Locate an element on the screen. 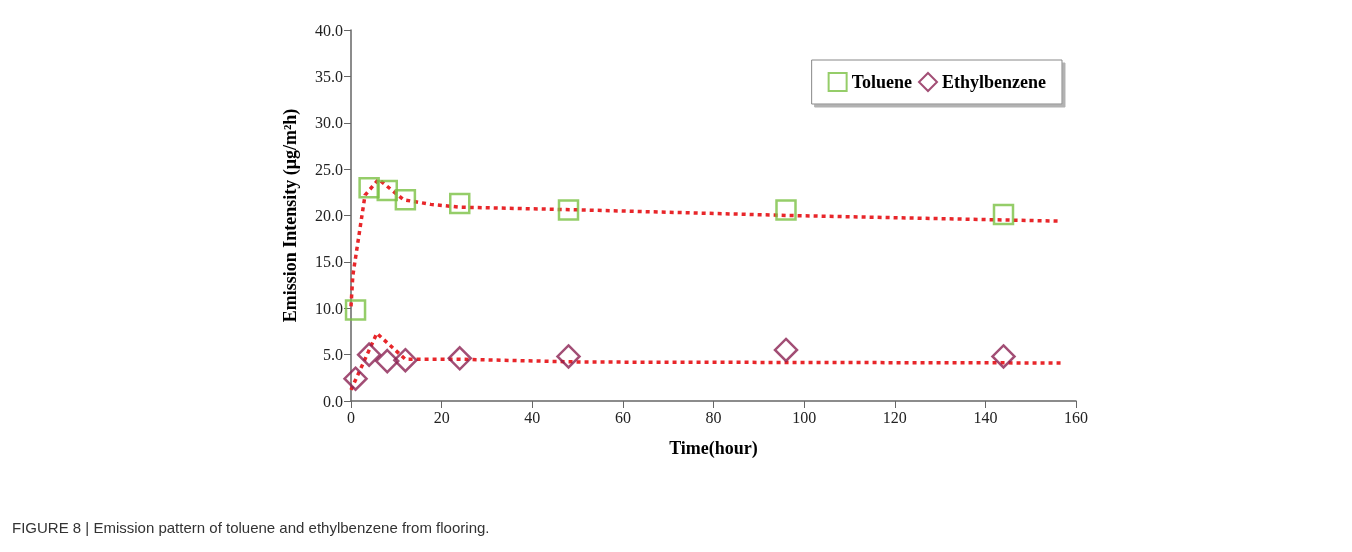  y-tick-label: 25.0 is located at coordinates (329, 169).